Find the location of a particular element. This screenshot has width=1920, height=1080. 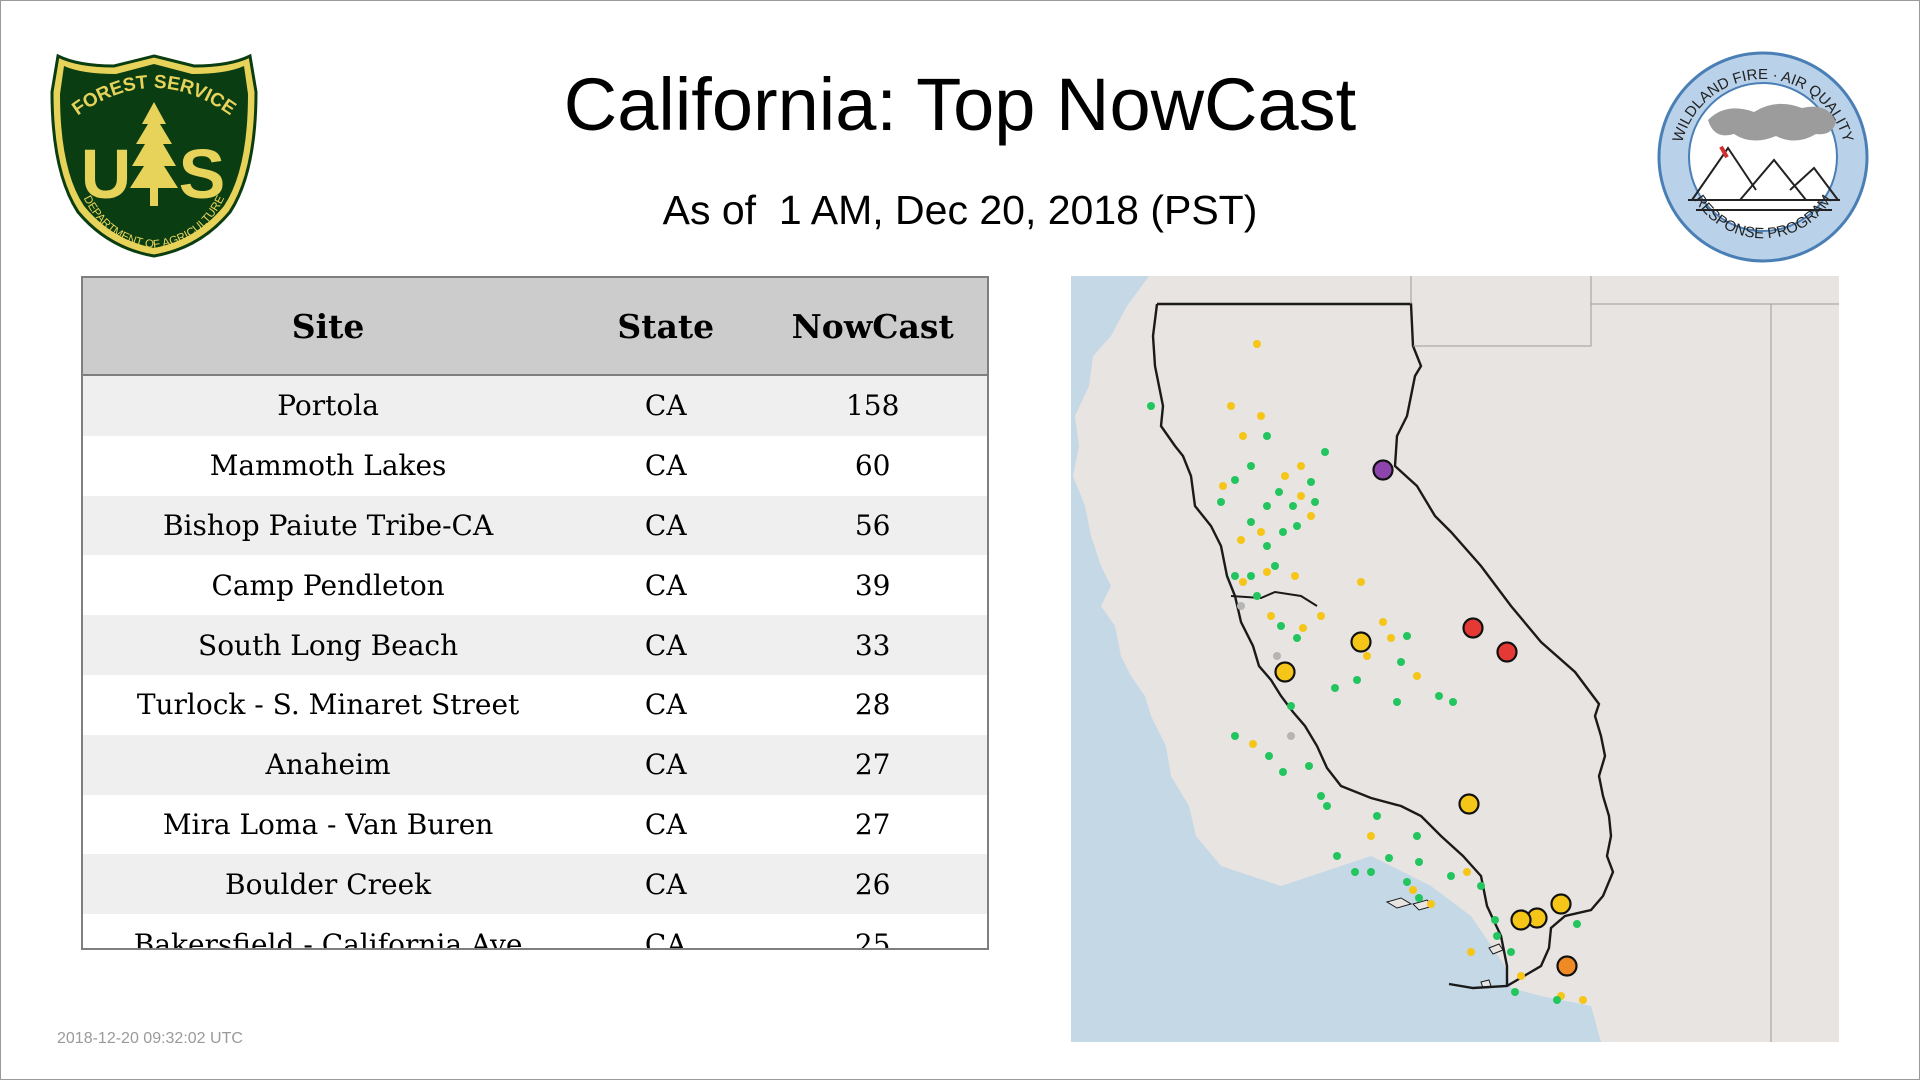

top-monitor-marker-usg is located at coordinates (1567, 966).